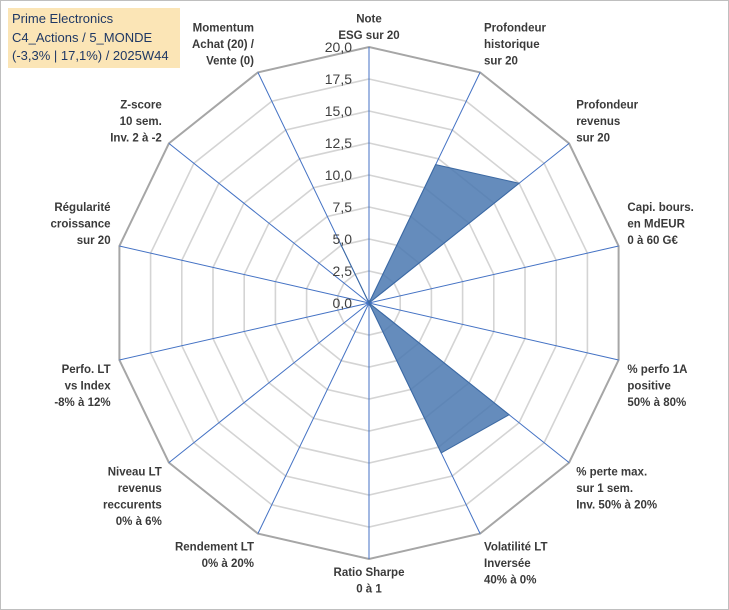 This screenshot has width=729, height=610. I want to click on tick-label: 10,0, so click(338, 175).